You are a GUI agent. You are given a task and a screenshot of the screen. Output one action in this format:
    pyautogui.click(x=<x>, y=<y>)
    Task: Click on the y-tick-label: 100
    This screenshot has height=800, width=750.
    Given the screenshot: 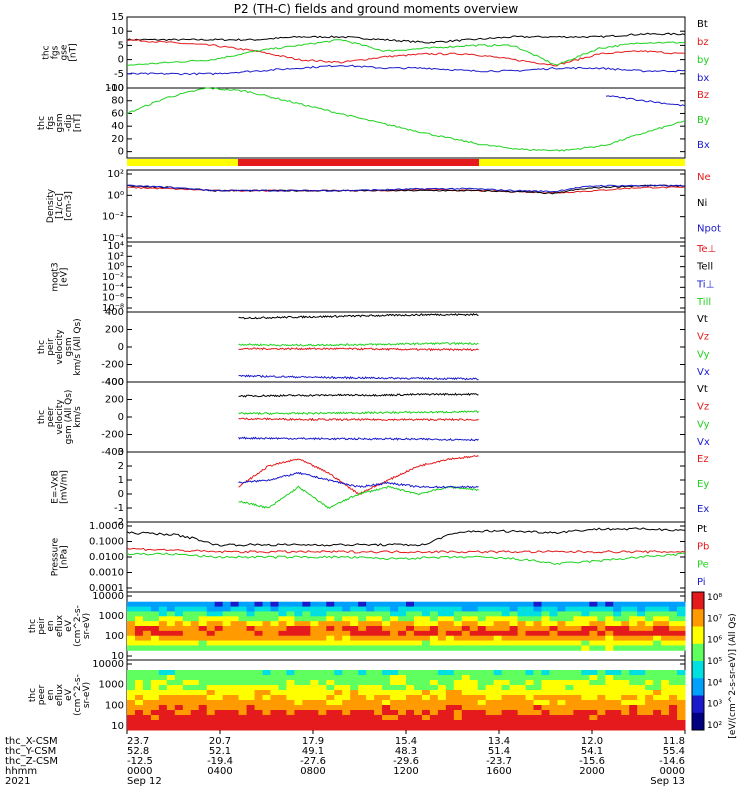 What is the action you would take?
    pyautogui.click(x=114, y=88)
    